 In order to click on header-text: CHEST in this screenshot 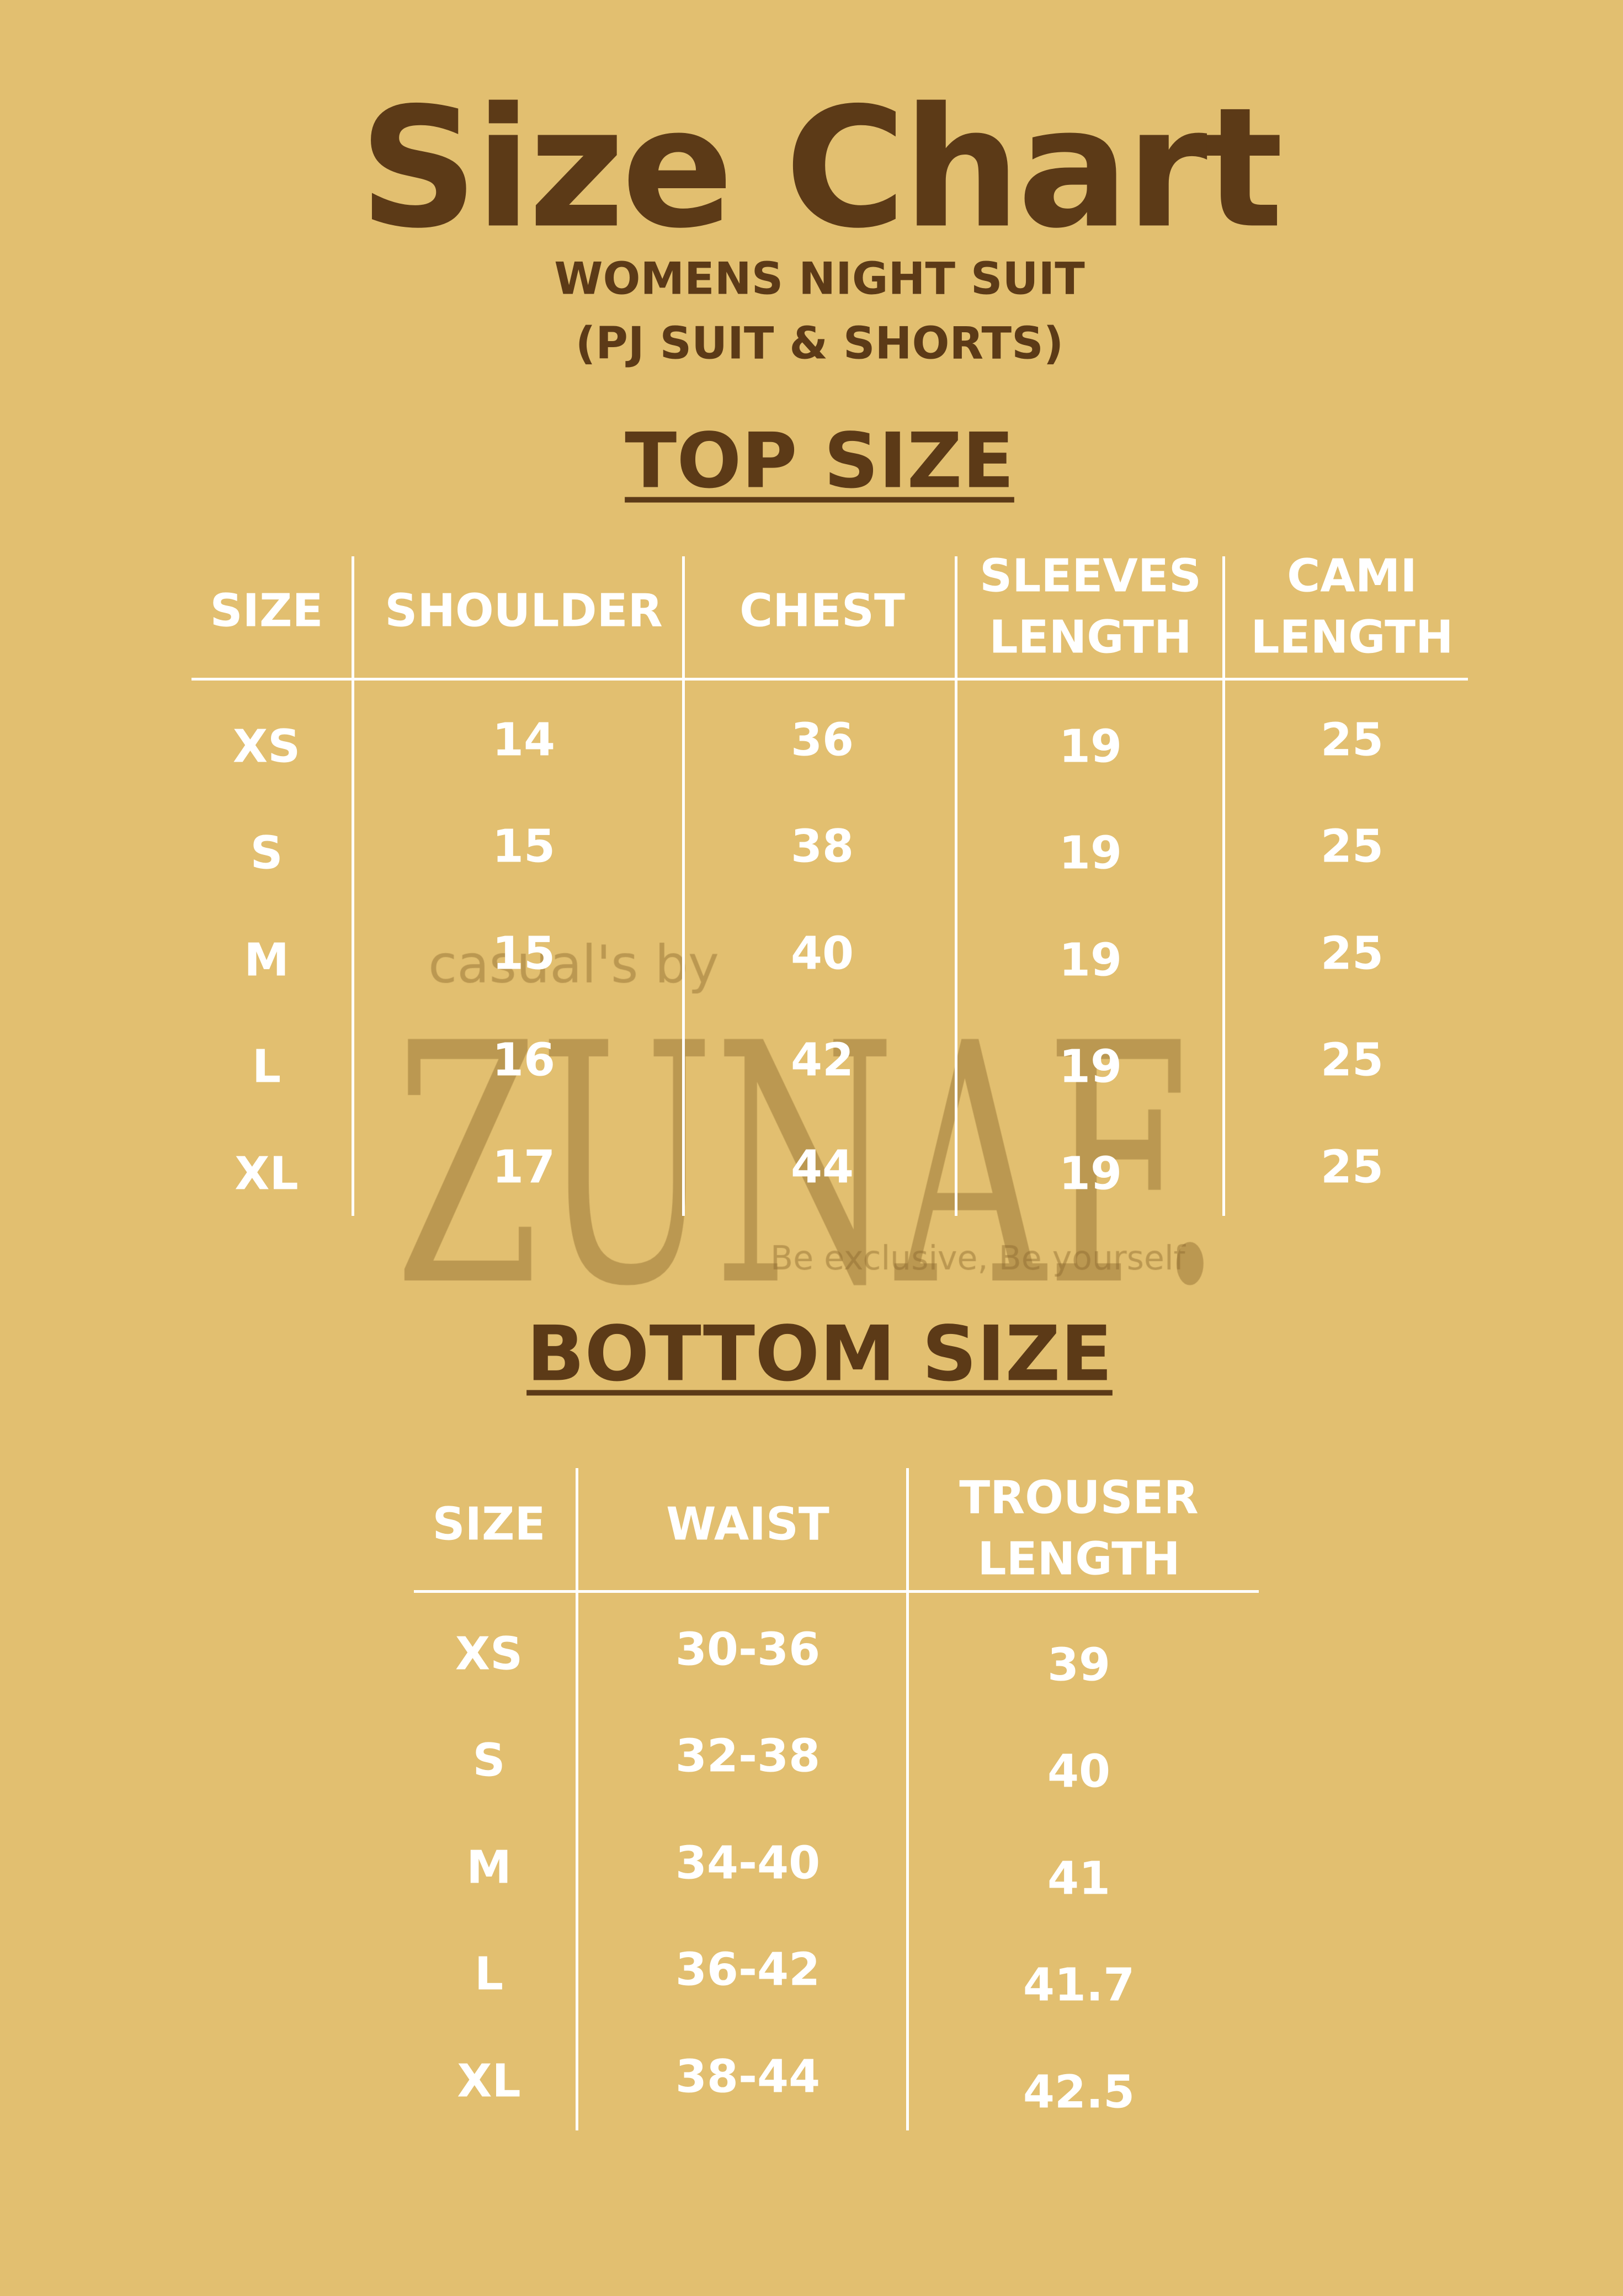, I will do `click(822, 611)`.